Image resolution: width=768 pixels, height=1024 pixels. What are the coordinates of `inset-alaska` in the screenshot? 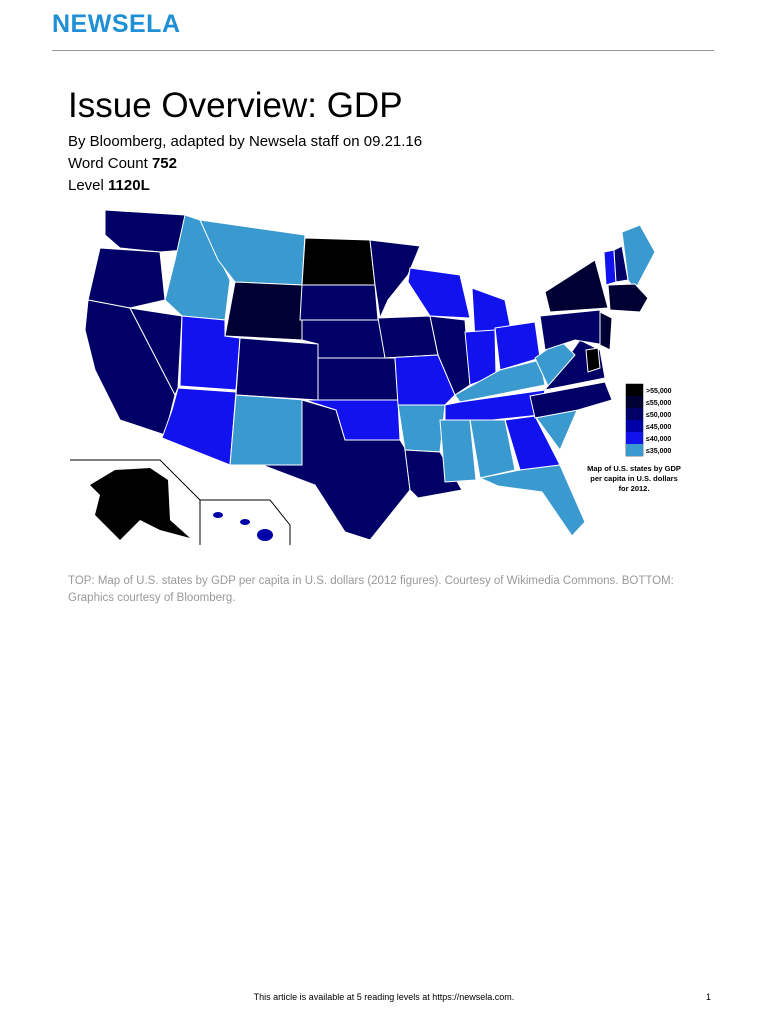 It's located at (135, 502).